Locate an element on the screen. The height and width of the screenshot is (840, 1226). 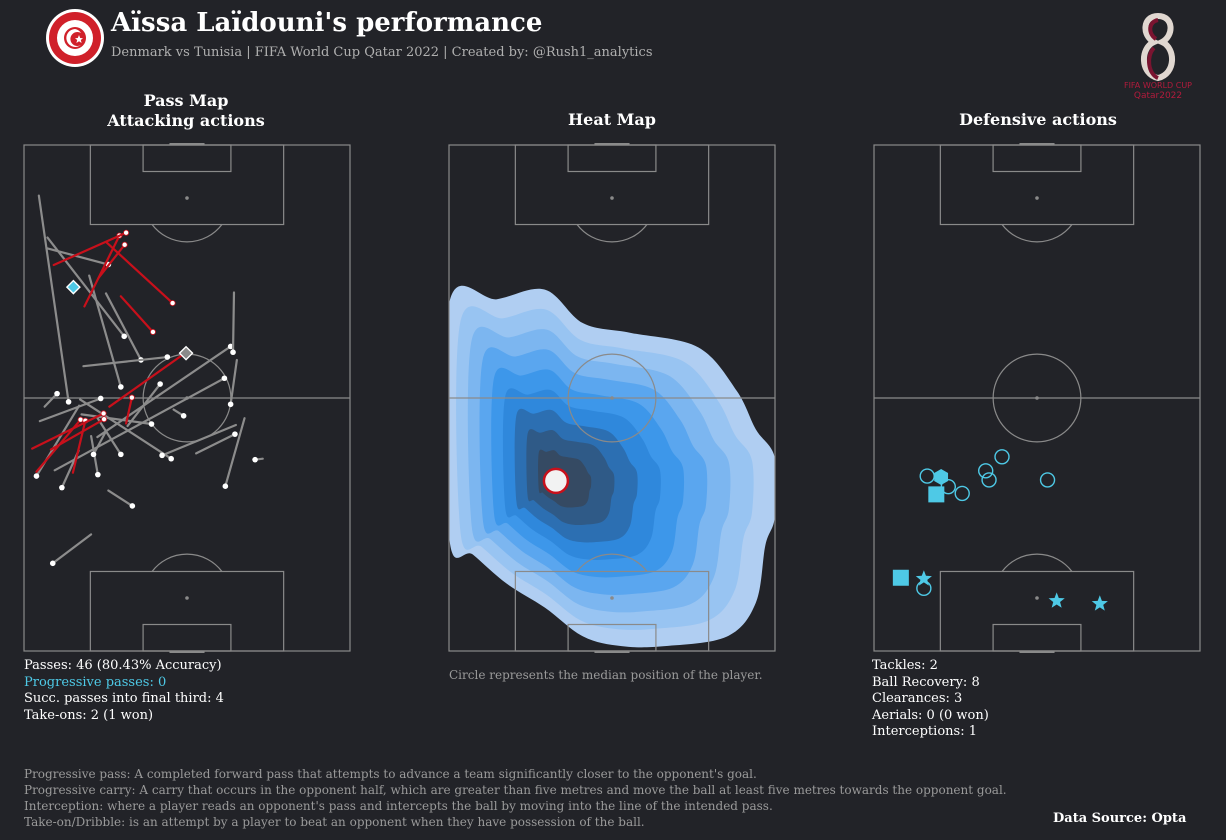
defensive-actions-layer is located at coordinates (1000, 530).